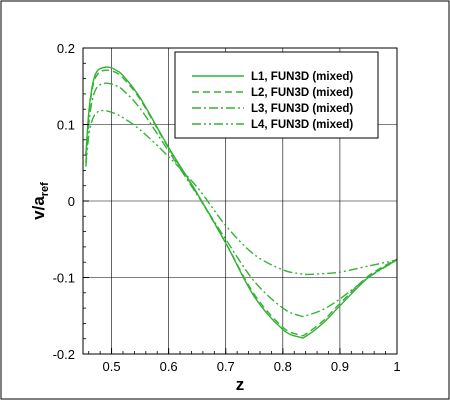 Image resolution: width=450 pixels, height=405 pixels. I want to click on y-tick-label: 0.2, so click(66, 48).